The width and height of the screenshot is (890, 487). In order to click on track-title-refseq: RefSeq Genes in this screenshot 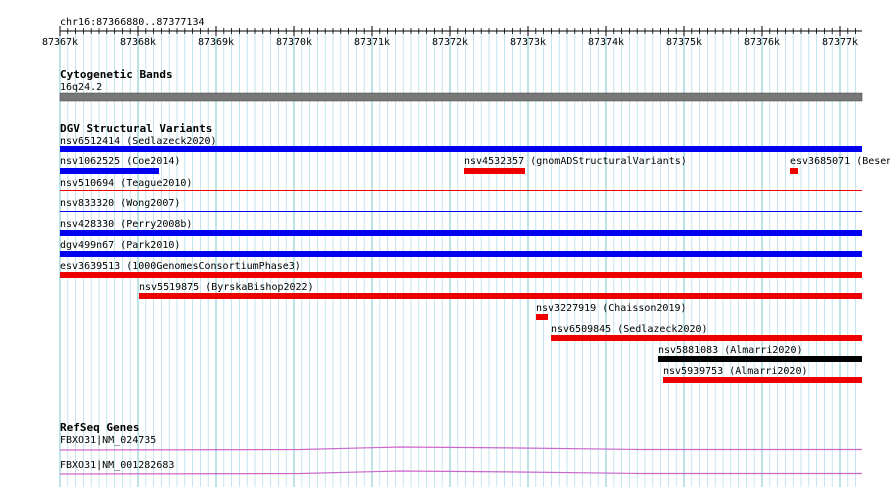, I will do `click(99, 427)`.